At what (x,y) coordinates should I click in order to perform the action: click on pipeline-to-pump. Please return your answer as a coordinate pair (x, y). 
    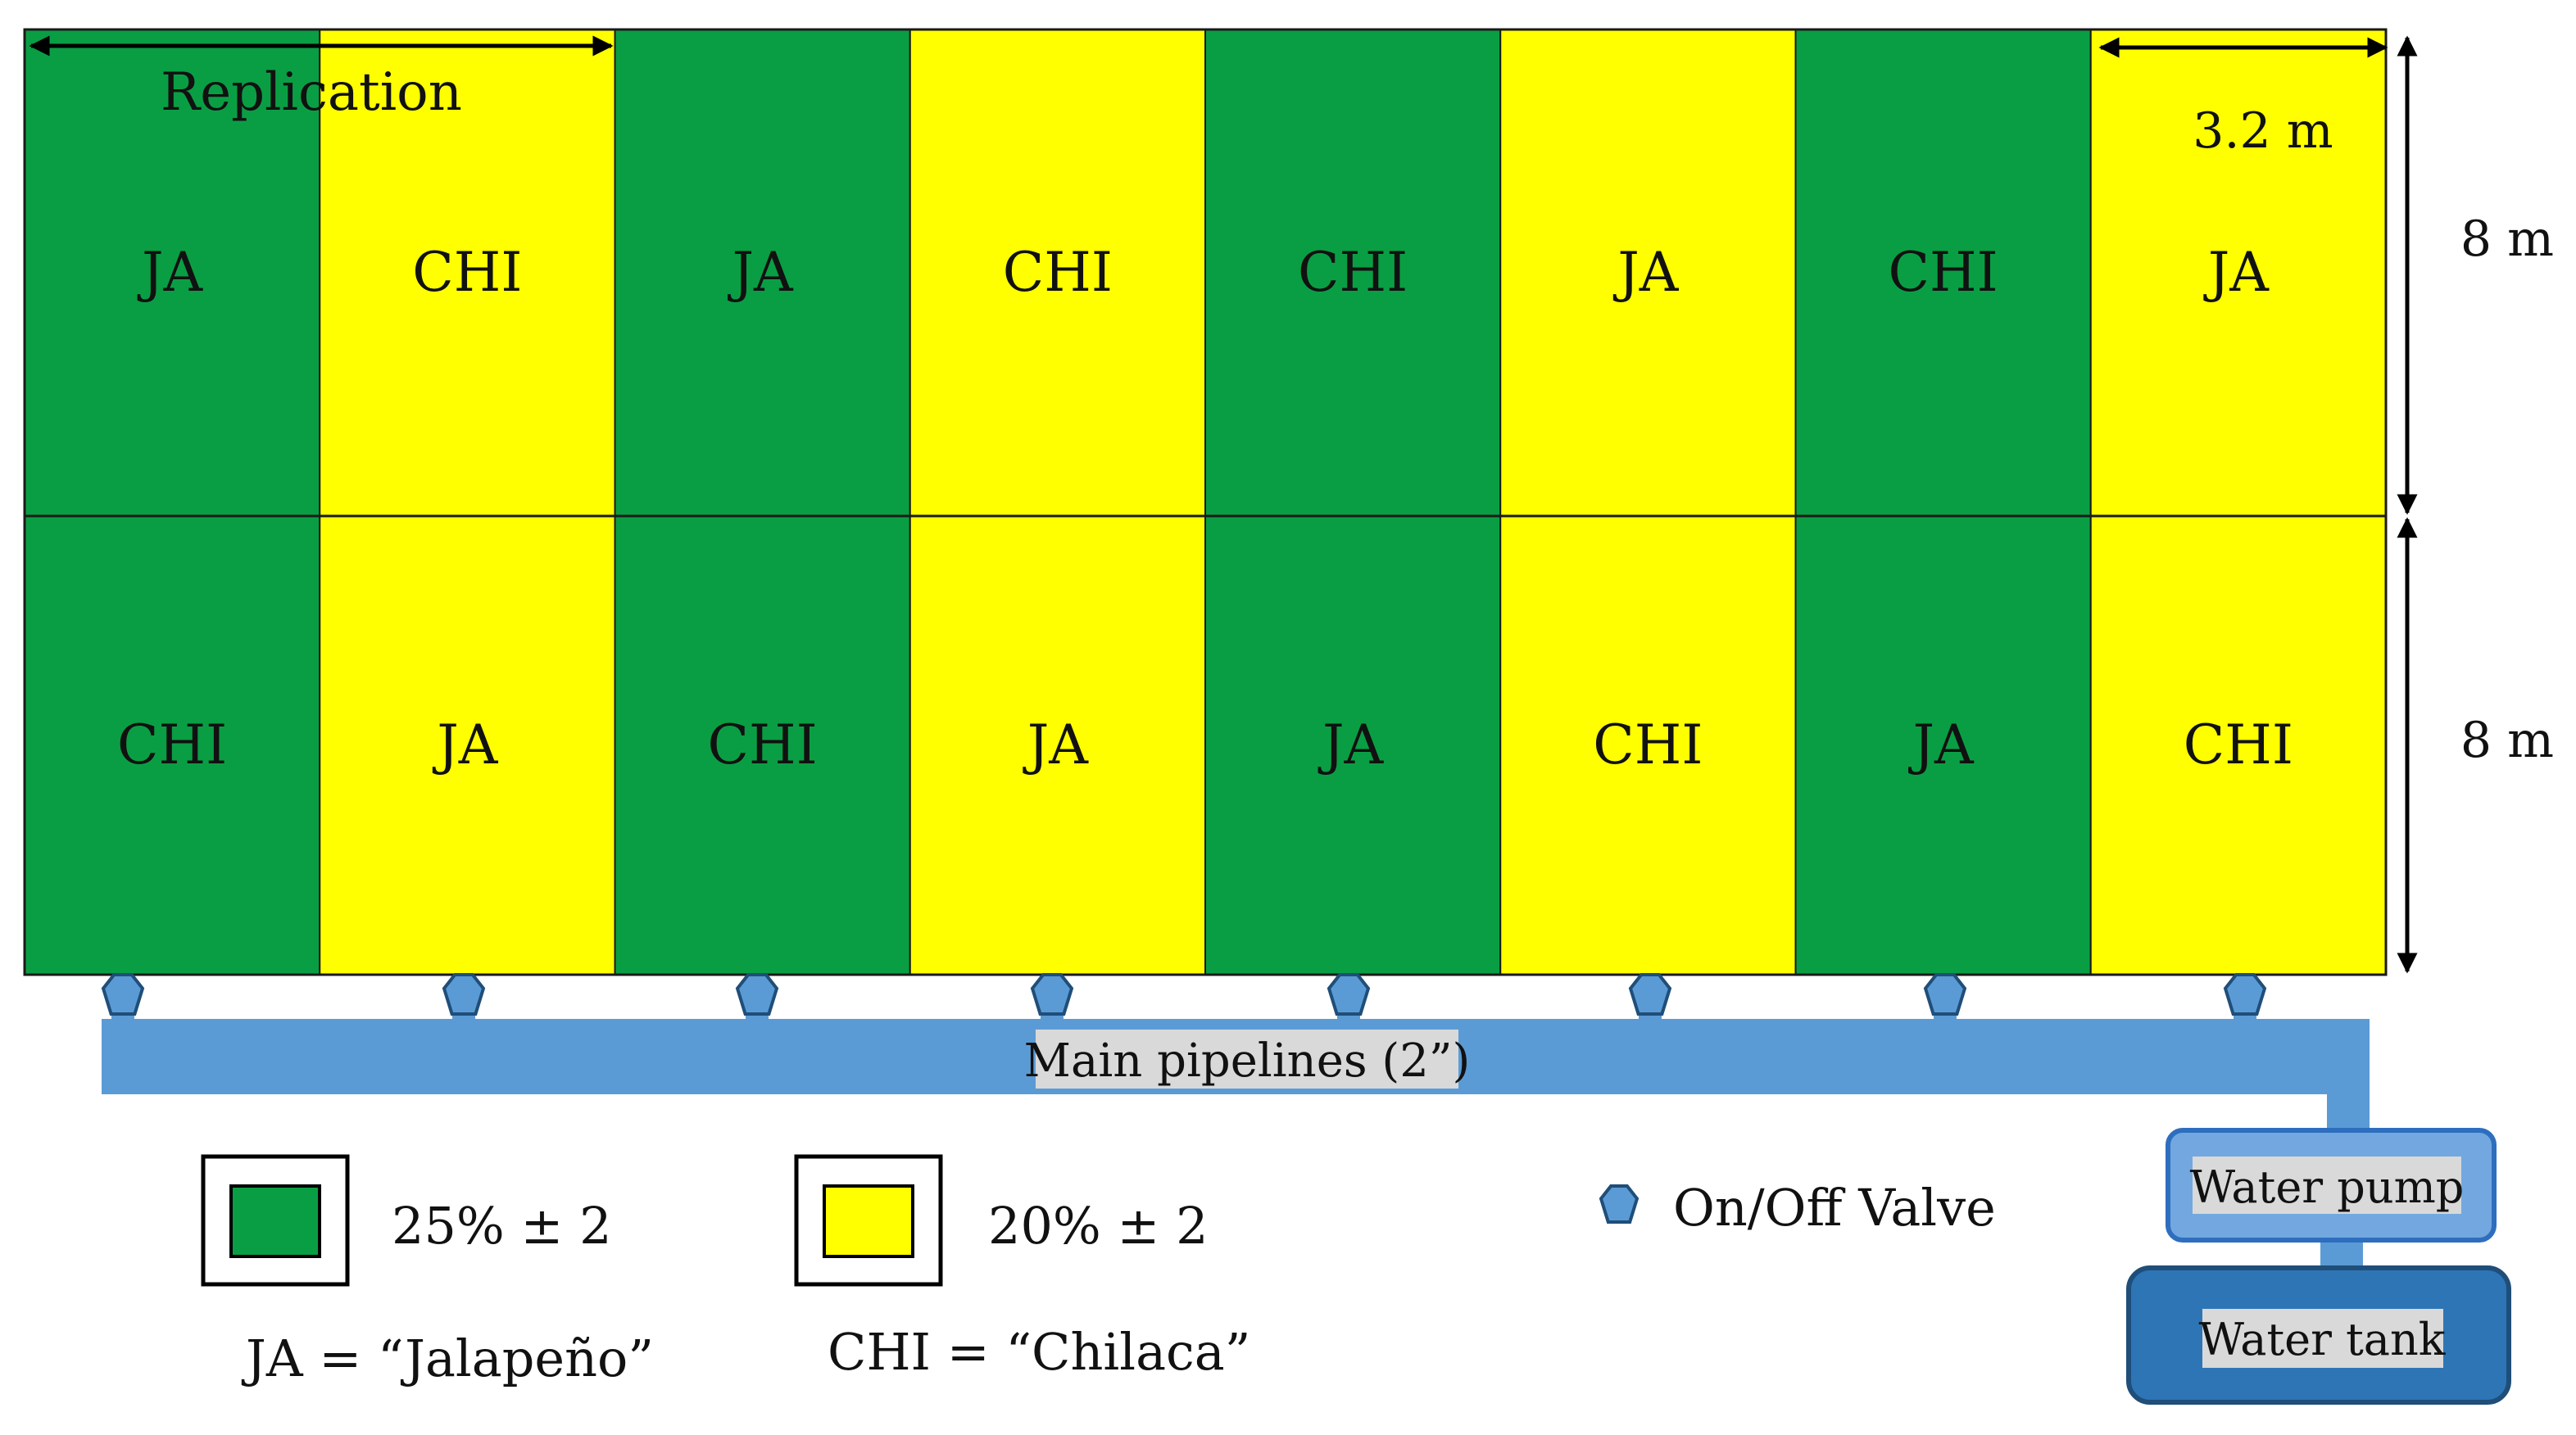
    Looking at the image, I should click on (2348, 1078).